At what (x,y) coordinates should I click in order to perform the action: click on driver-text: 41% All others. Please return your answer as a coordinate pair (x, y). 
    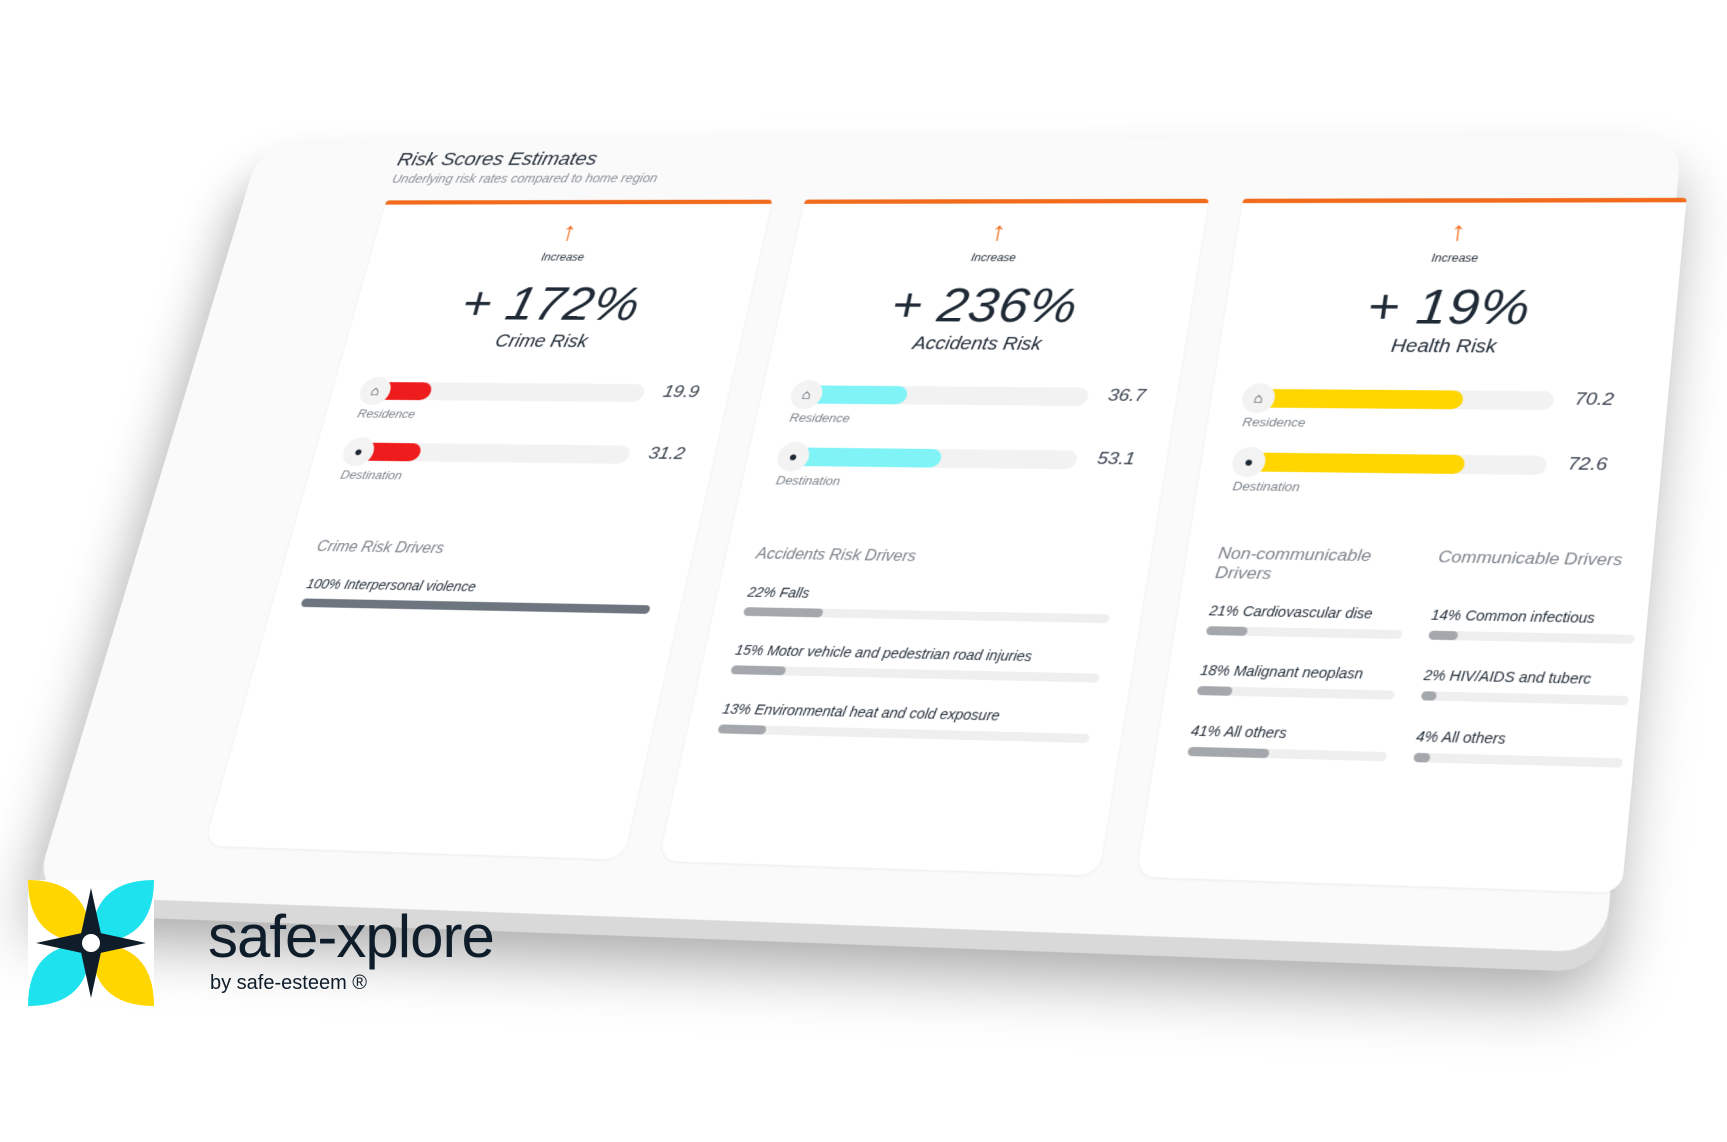
    Looking at the image, I should click on (1290, 732).